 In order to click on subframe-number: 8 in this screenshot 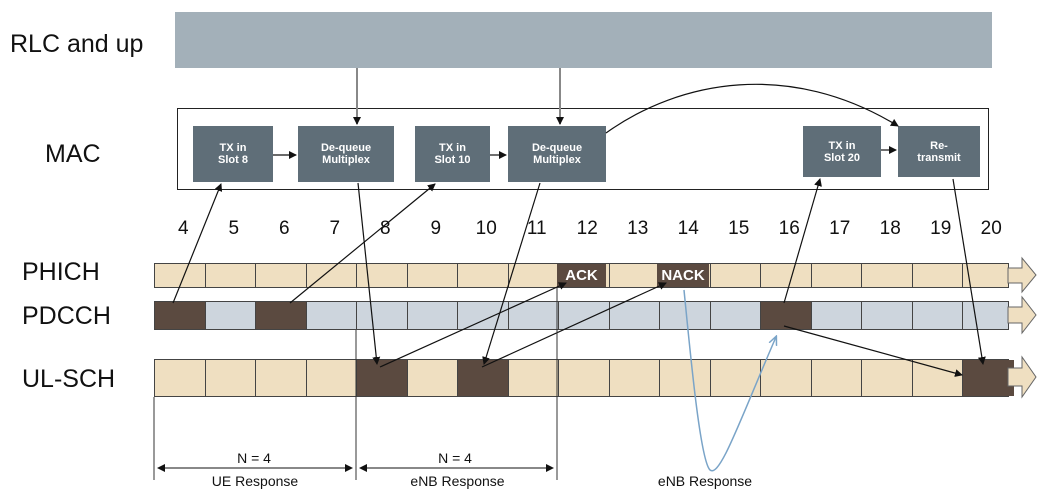, I will do `click(385, 228)`.